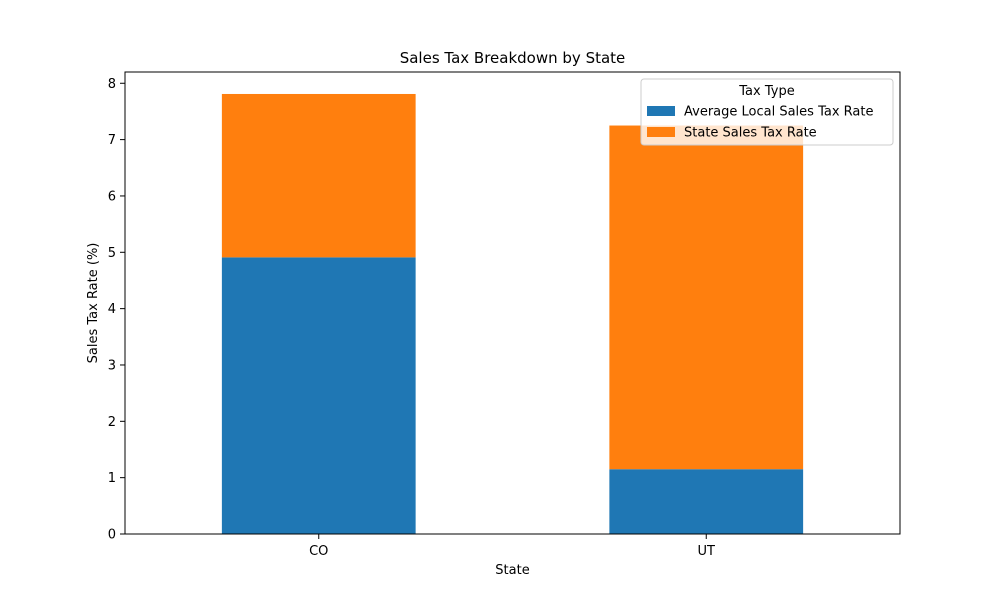 This screenshot has width=1000, height=600. I want to click on legend-box, so click(767, 112).